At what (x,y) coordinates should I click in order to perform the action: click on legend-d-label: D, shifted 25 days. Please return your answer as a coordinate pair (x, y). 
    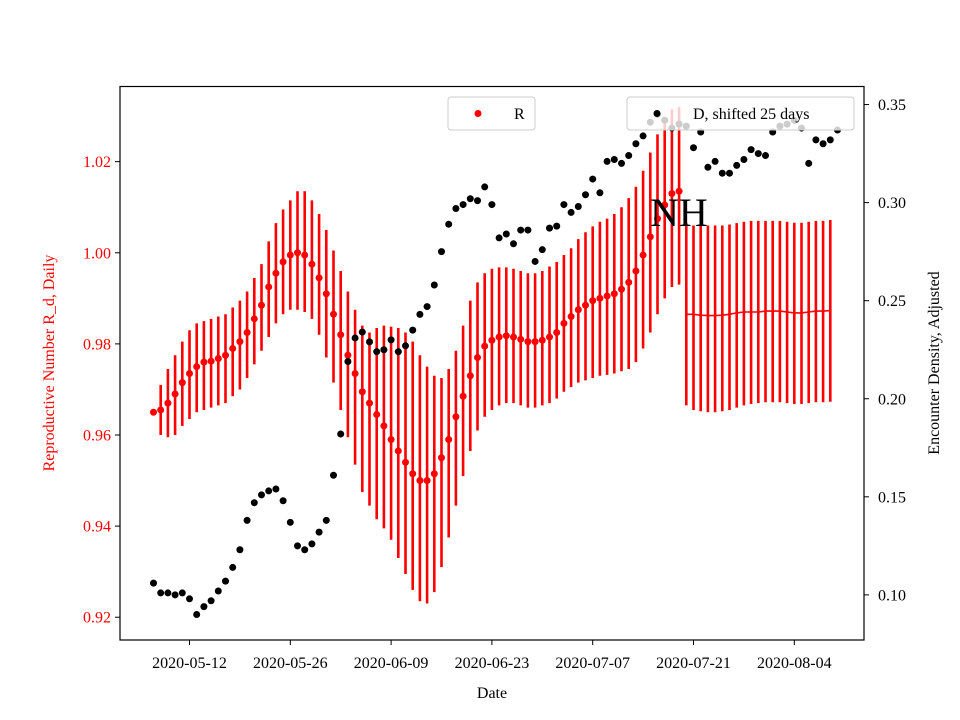
    Looking at the image, I should click on (751, 114).